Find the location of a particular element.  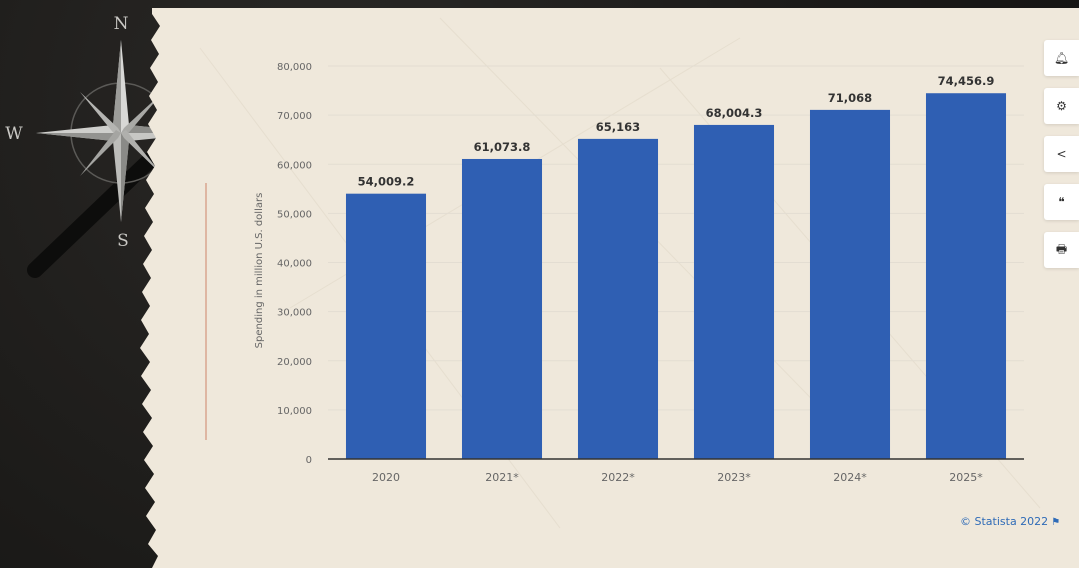

y-axis-title: Spending in million U.S. dollars is located at coordinates (259, 271).